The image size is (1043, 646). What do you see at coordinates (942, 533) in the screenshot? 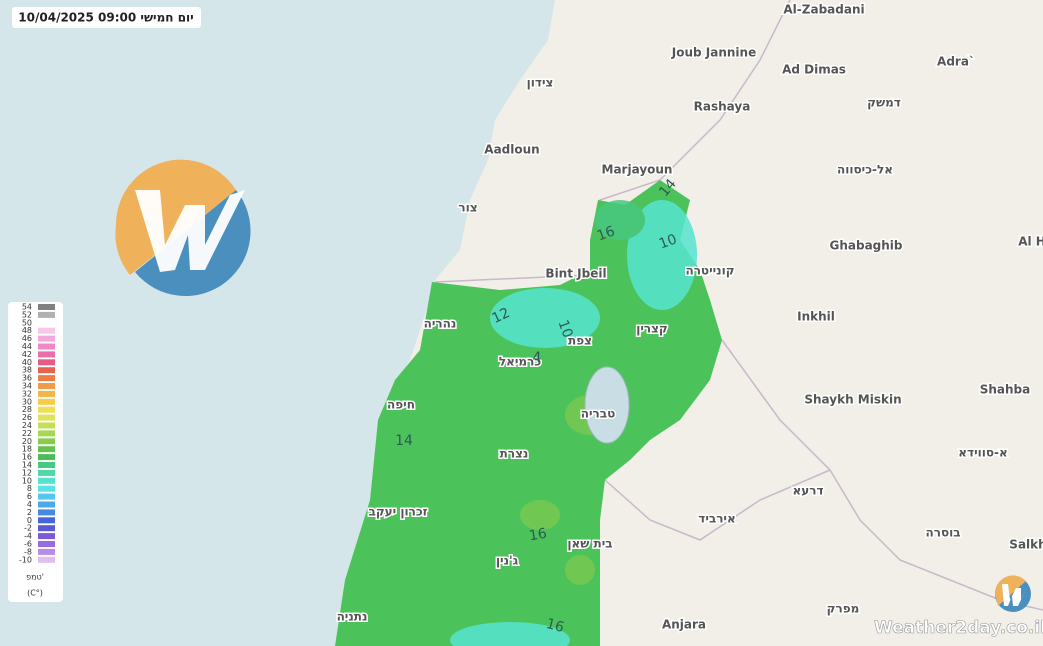
I see `place-label: בוסרה` at bounding box center [942, 533].